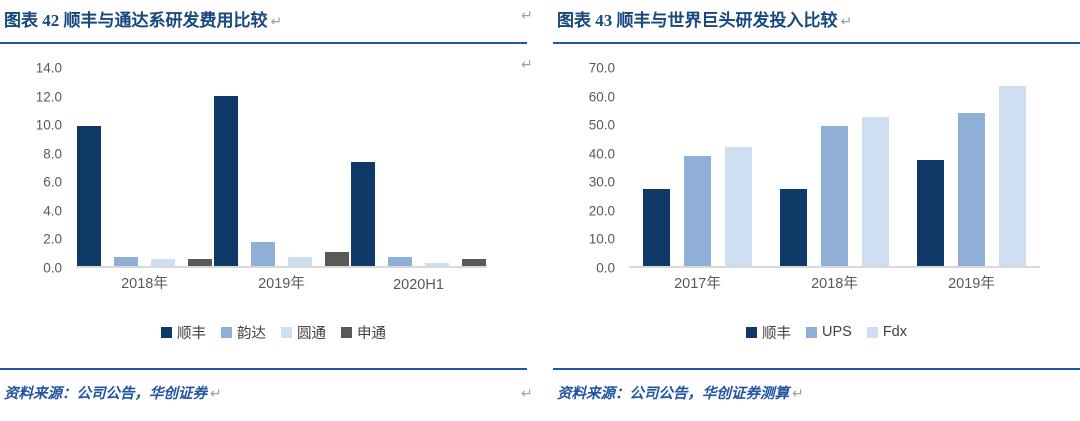  I want to click on bar-韵达-2018年, so click(126, 261).